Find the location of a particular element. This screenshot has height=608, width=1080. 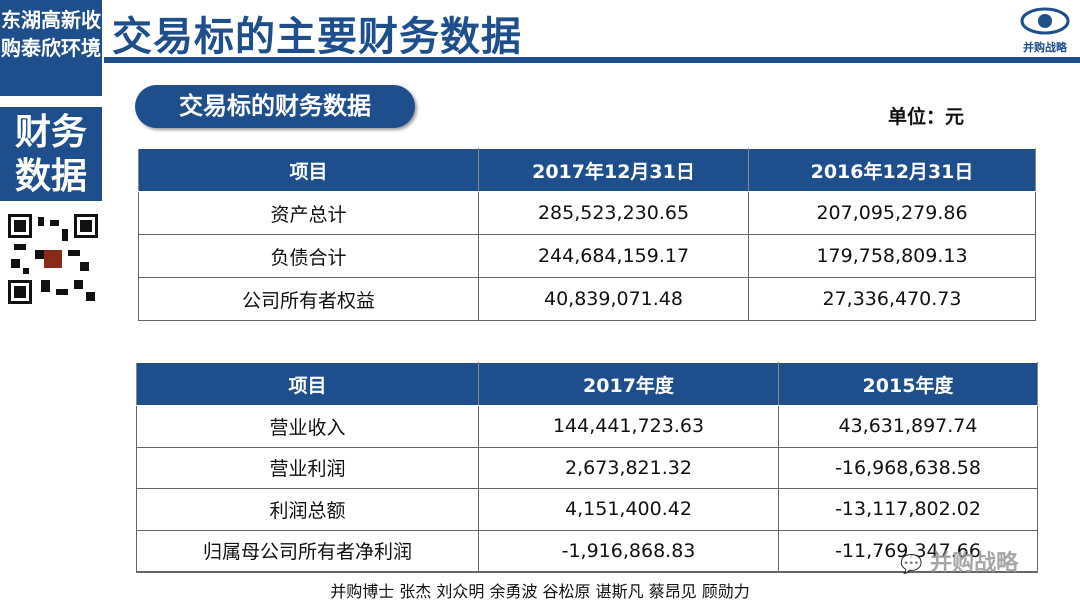

col-header: 2016年12月31日 is located at coordinates (892, 170).